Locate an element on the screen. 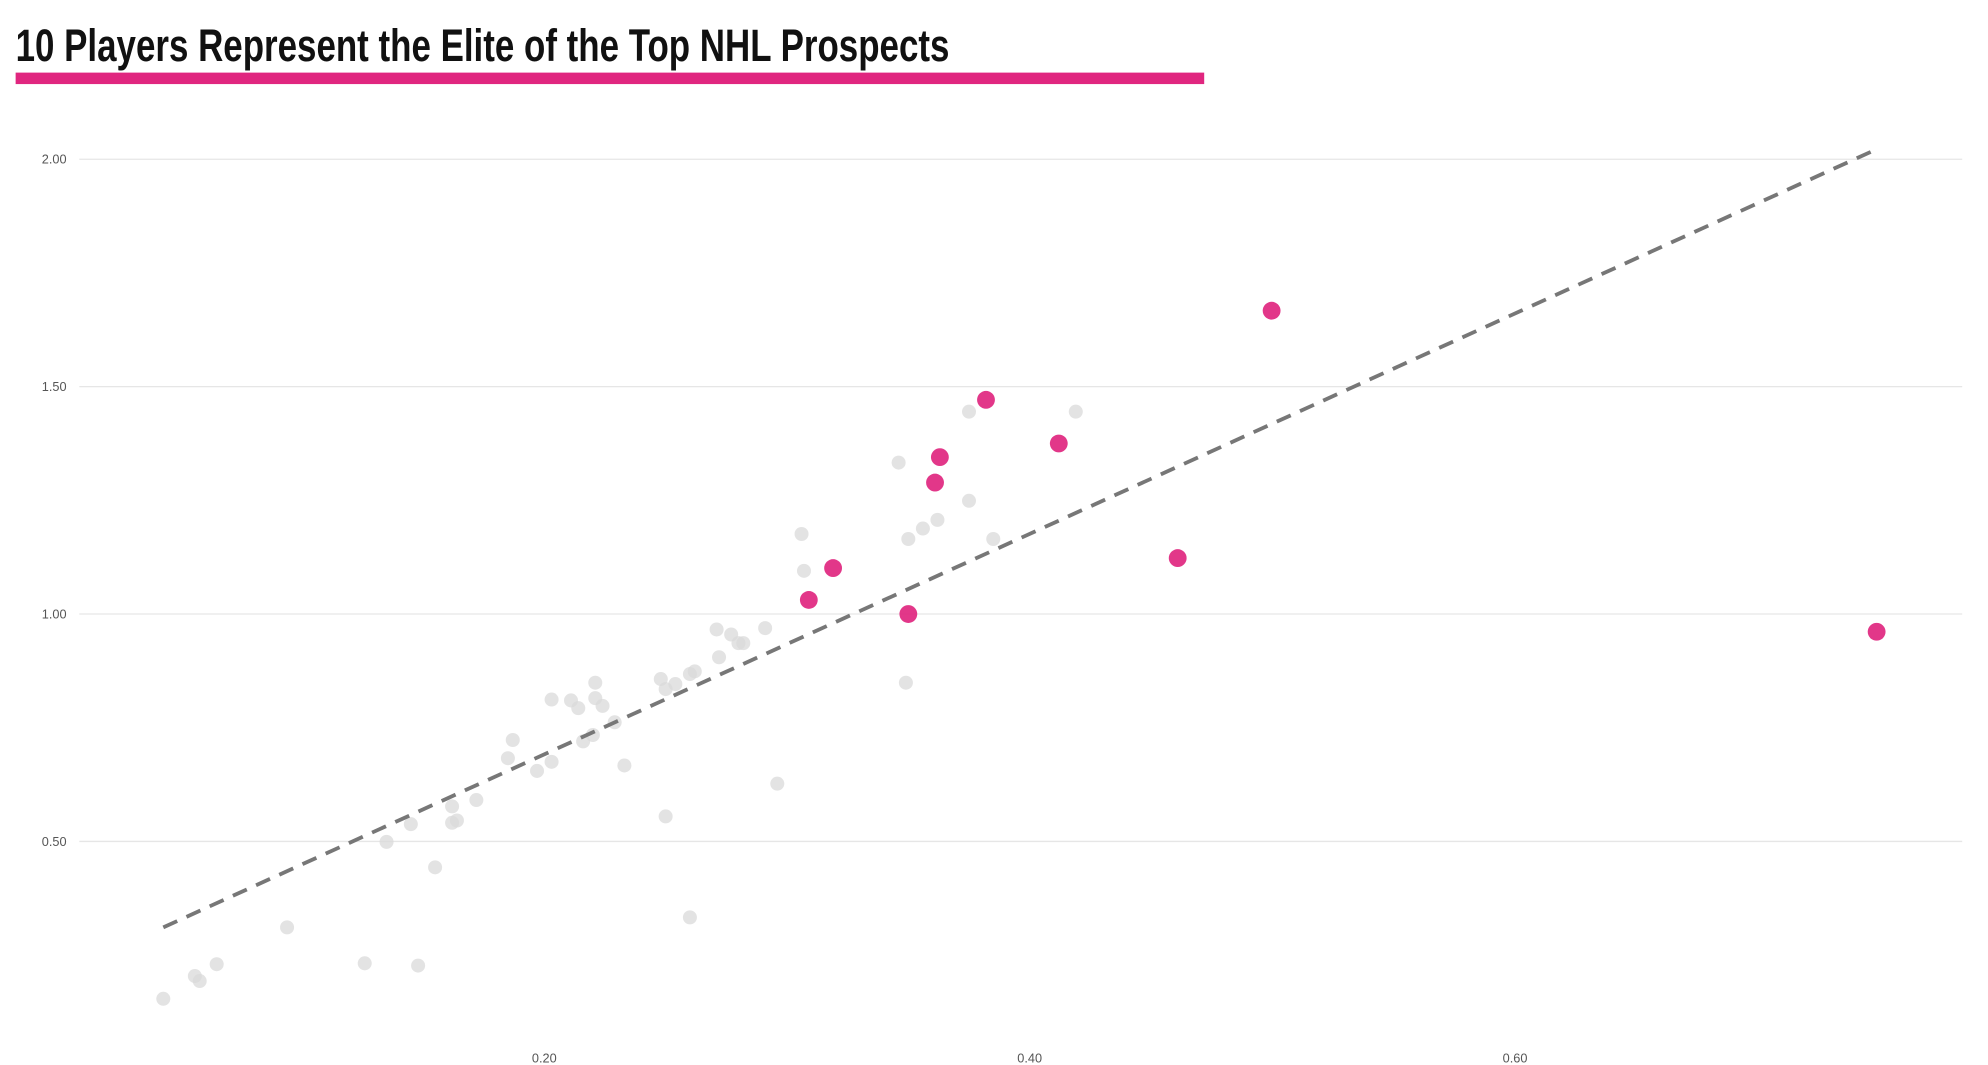  y-tick-label: 0.50 is located at coordinates (54, 841).